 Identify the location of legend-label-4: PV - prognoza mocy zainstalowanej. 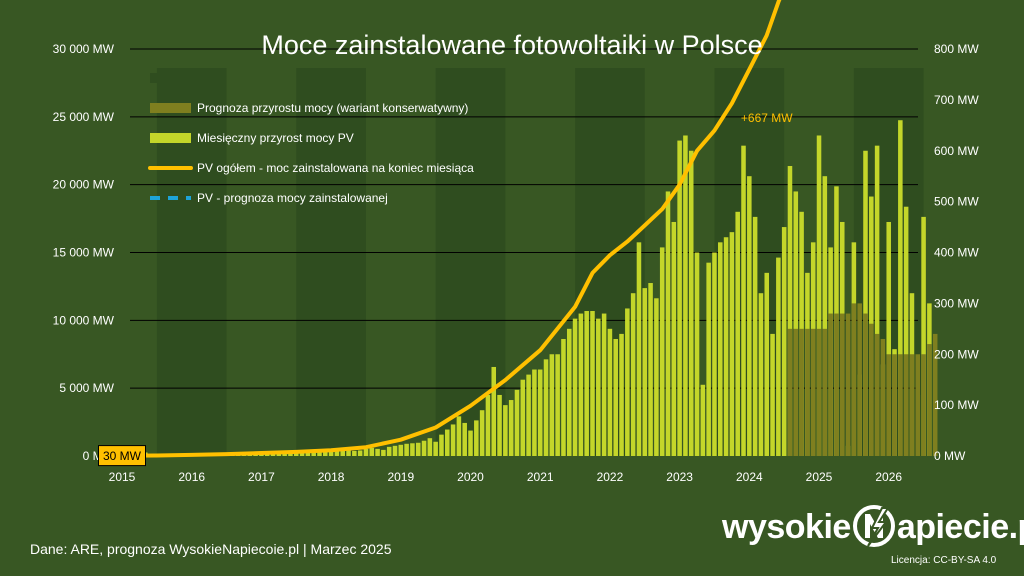
(292, 198).